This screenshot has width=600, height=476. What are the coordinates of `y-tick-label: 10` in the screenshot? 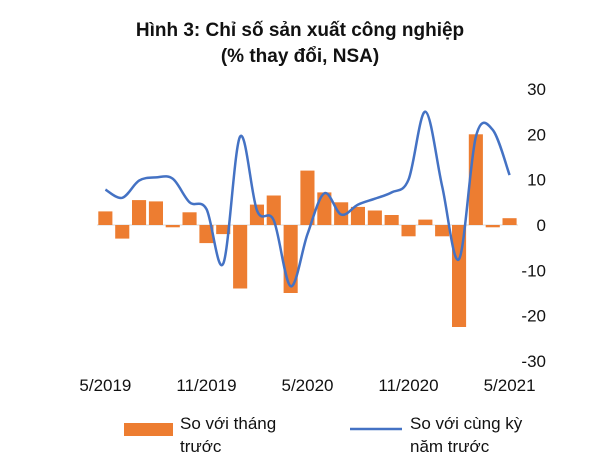 It's located at (536, 180).